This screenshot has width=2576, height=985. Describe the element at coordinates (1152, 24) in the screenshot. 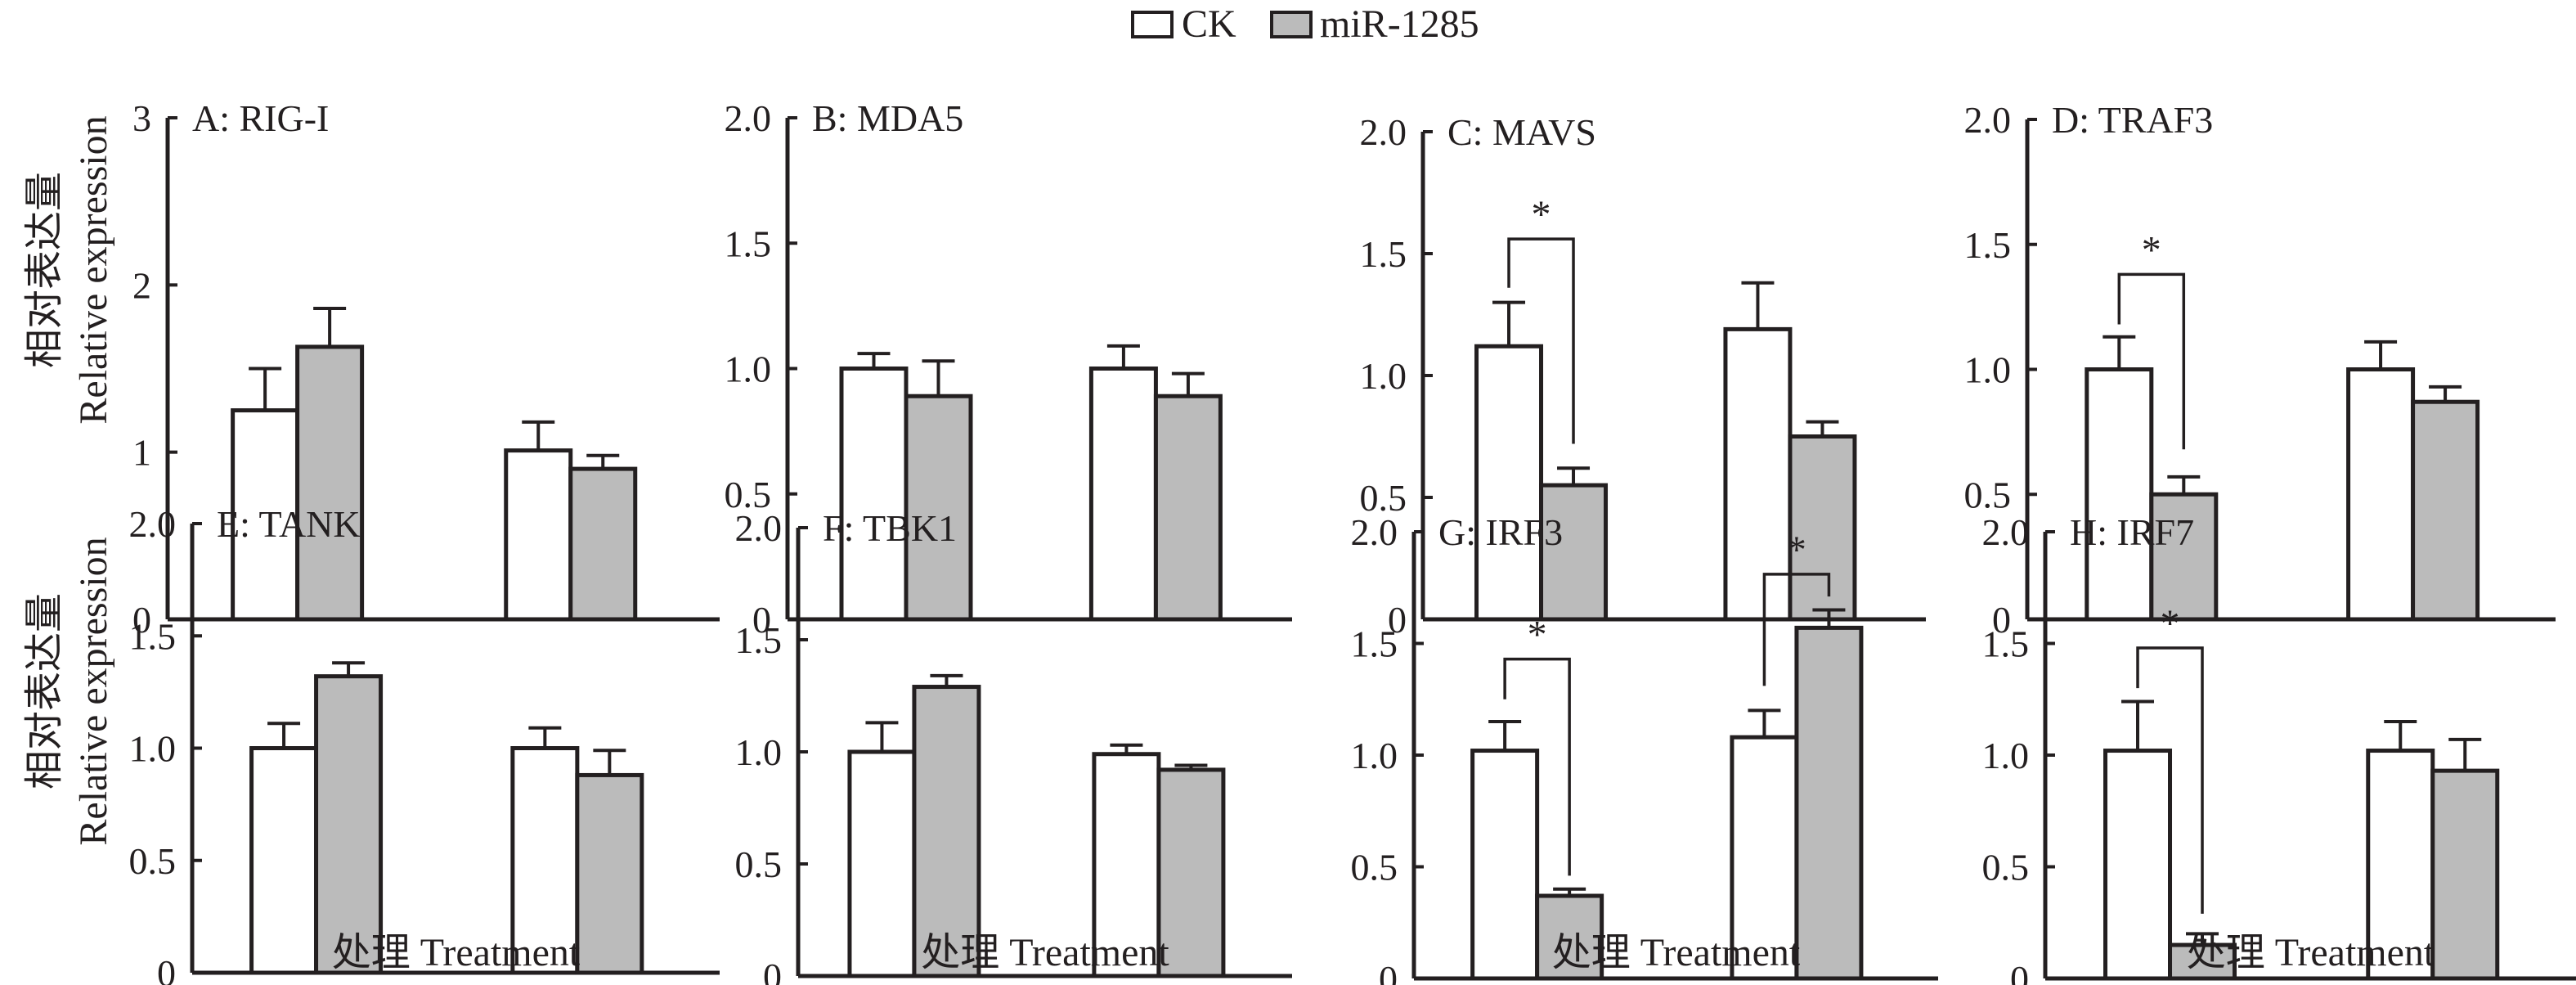

I see `legend-swatch-ck` at that location.